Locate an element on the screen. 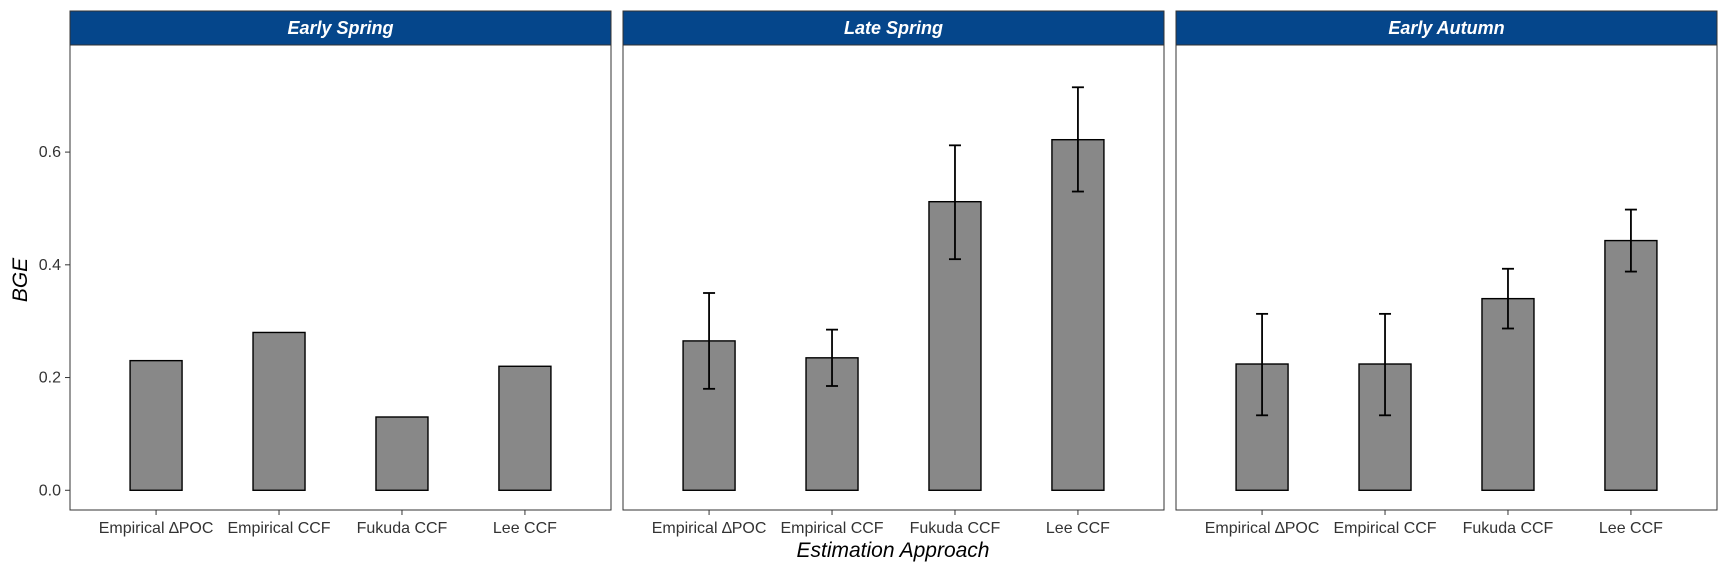 Image resolution: width=1728 pixels, height=576 pixels. y-axis: 0.0 0.2 0.4 0.6 is located at coordinates (54, 321).